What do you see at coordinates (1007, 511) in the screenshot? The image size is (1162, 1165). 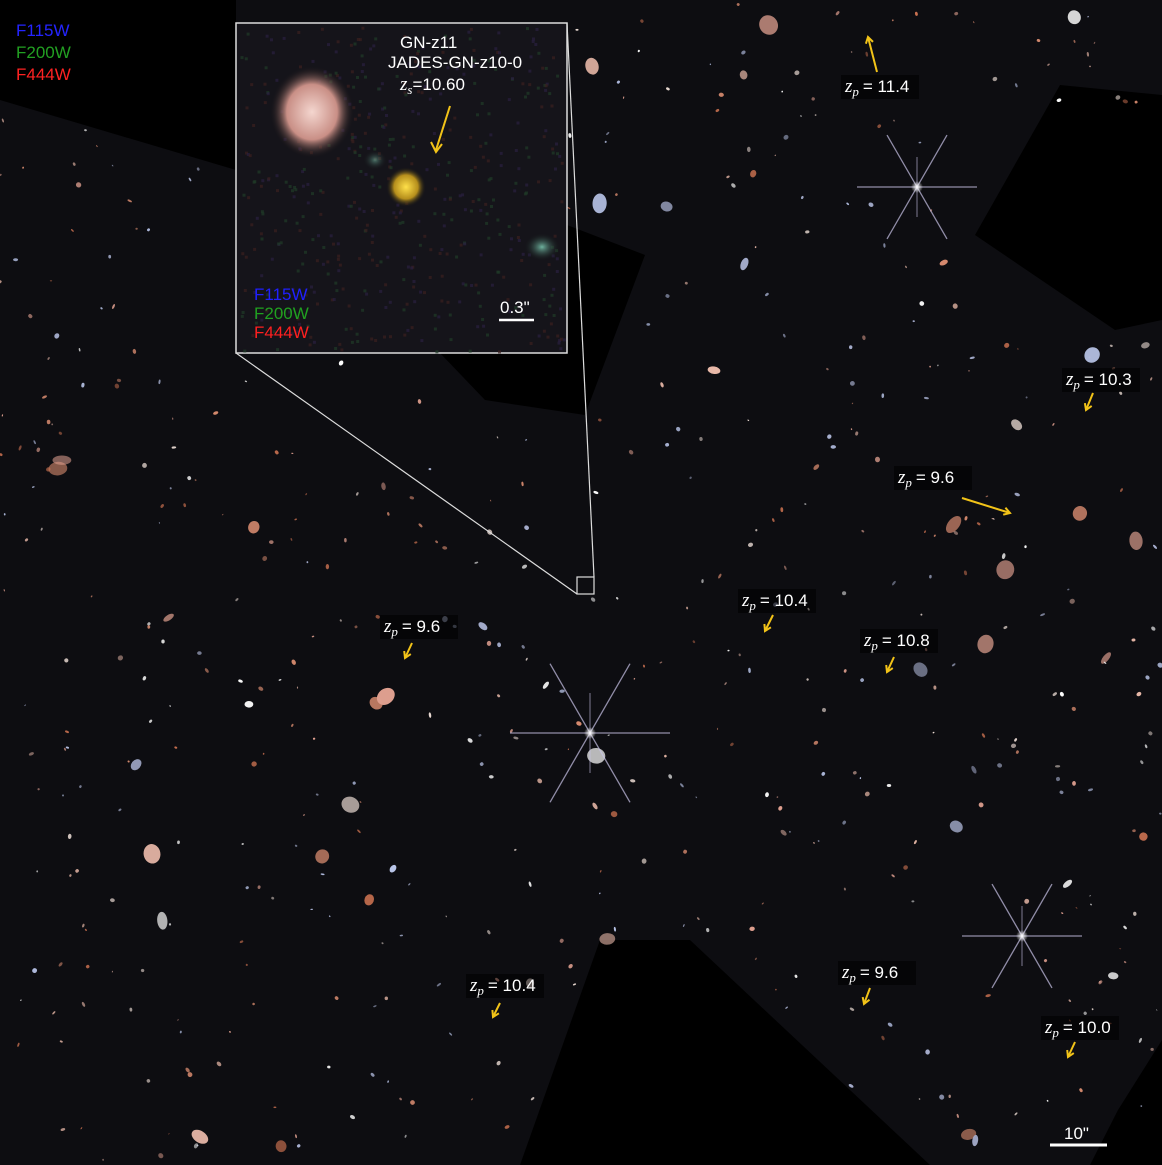 I see `pointer-arrow-head` at bounding box center [1007, 511].